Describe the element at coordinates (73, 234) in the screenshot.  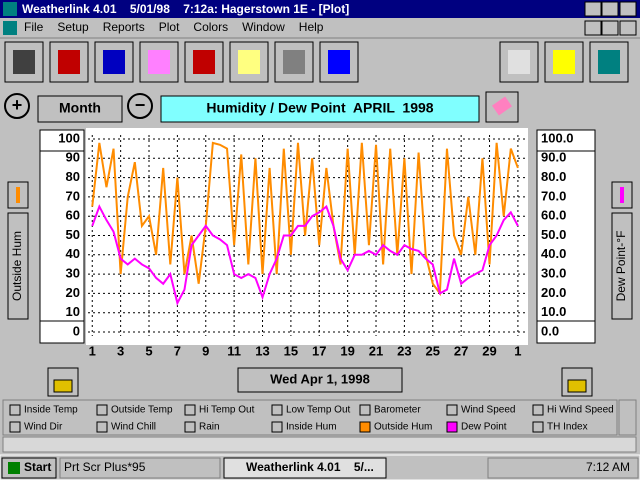
I see `y-tick-label: 50` at that location.